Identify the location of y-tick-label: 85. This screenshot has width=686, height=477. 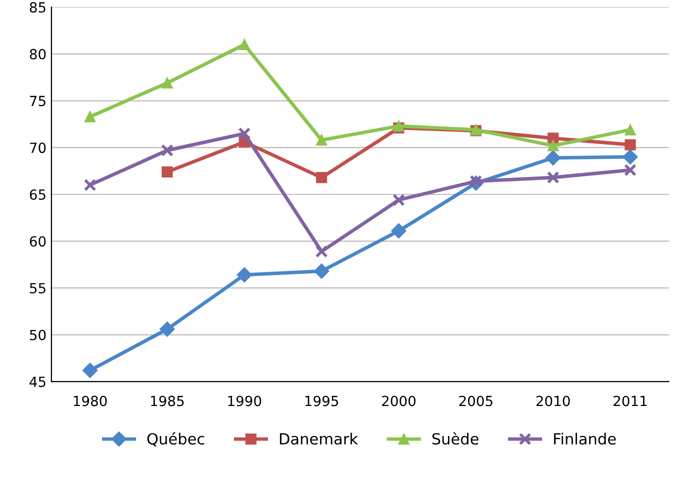
(38, 7).